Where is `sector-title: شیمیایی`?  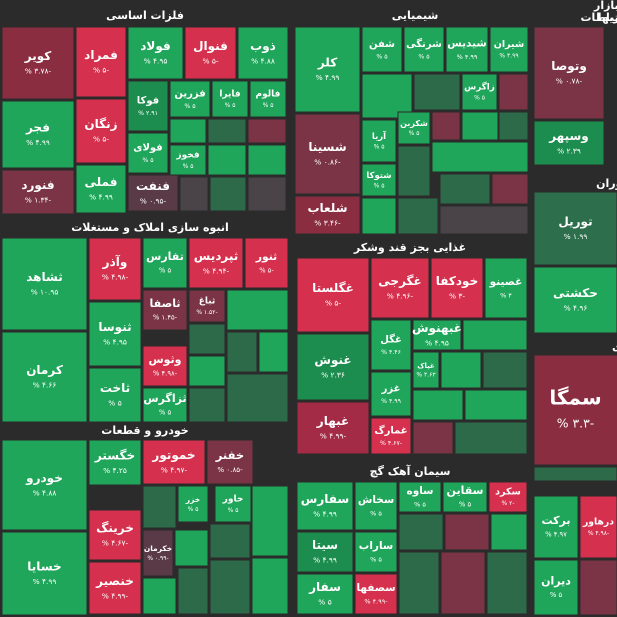 sector-title: شیمیایی is located at coordinates (415, 15).